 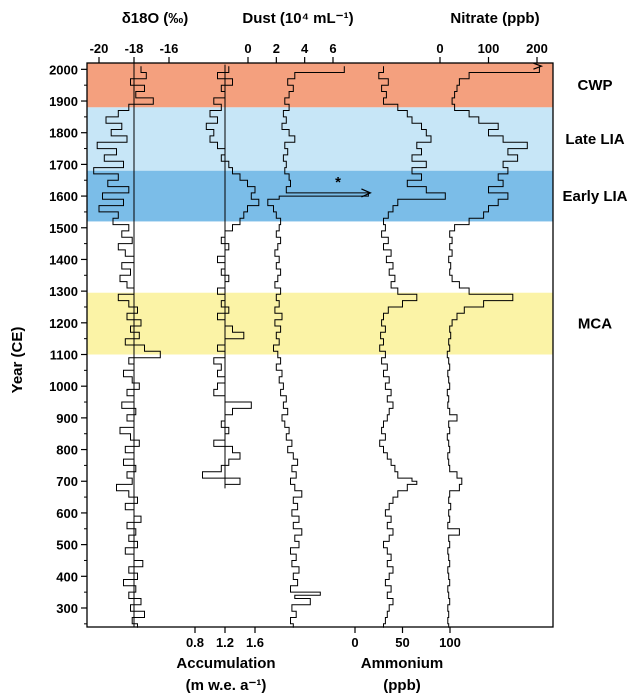 I want to click on year-tick-label-700: 700, so click(x=67, y=481).